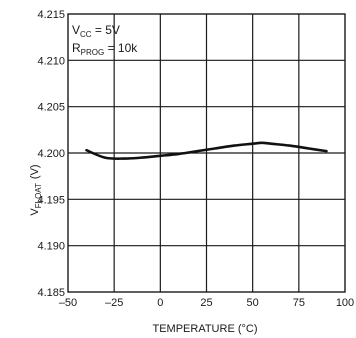 This screenshot has width=356, height=338. I want to click on y-axis-label: VFLOAT (V), so click(36, 189).